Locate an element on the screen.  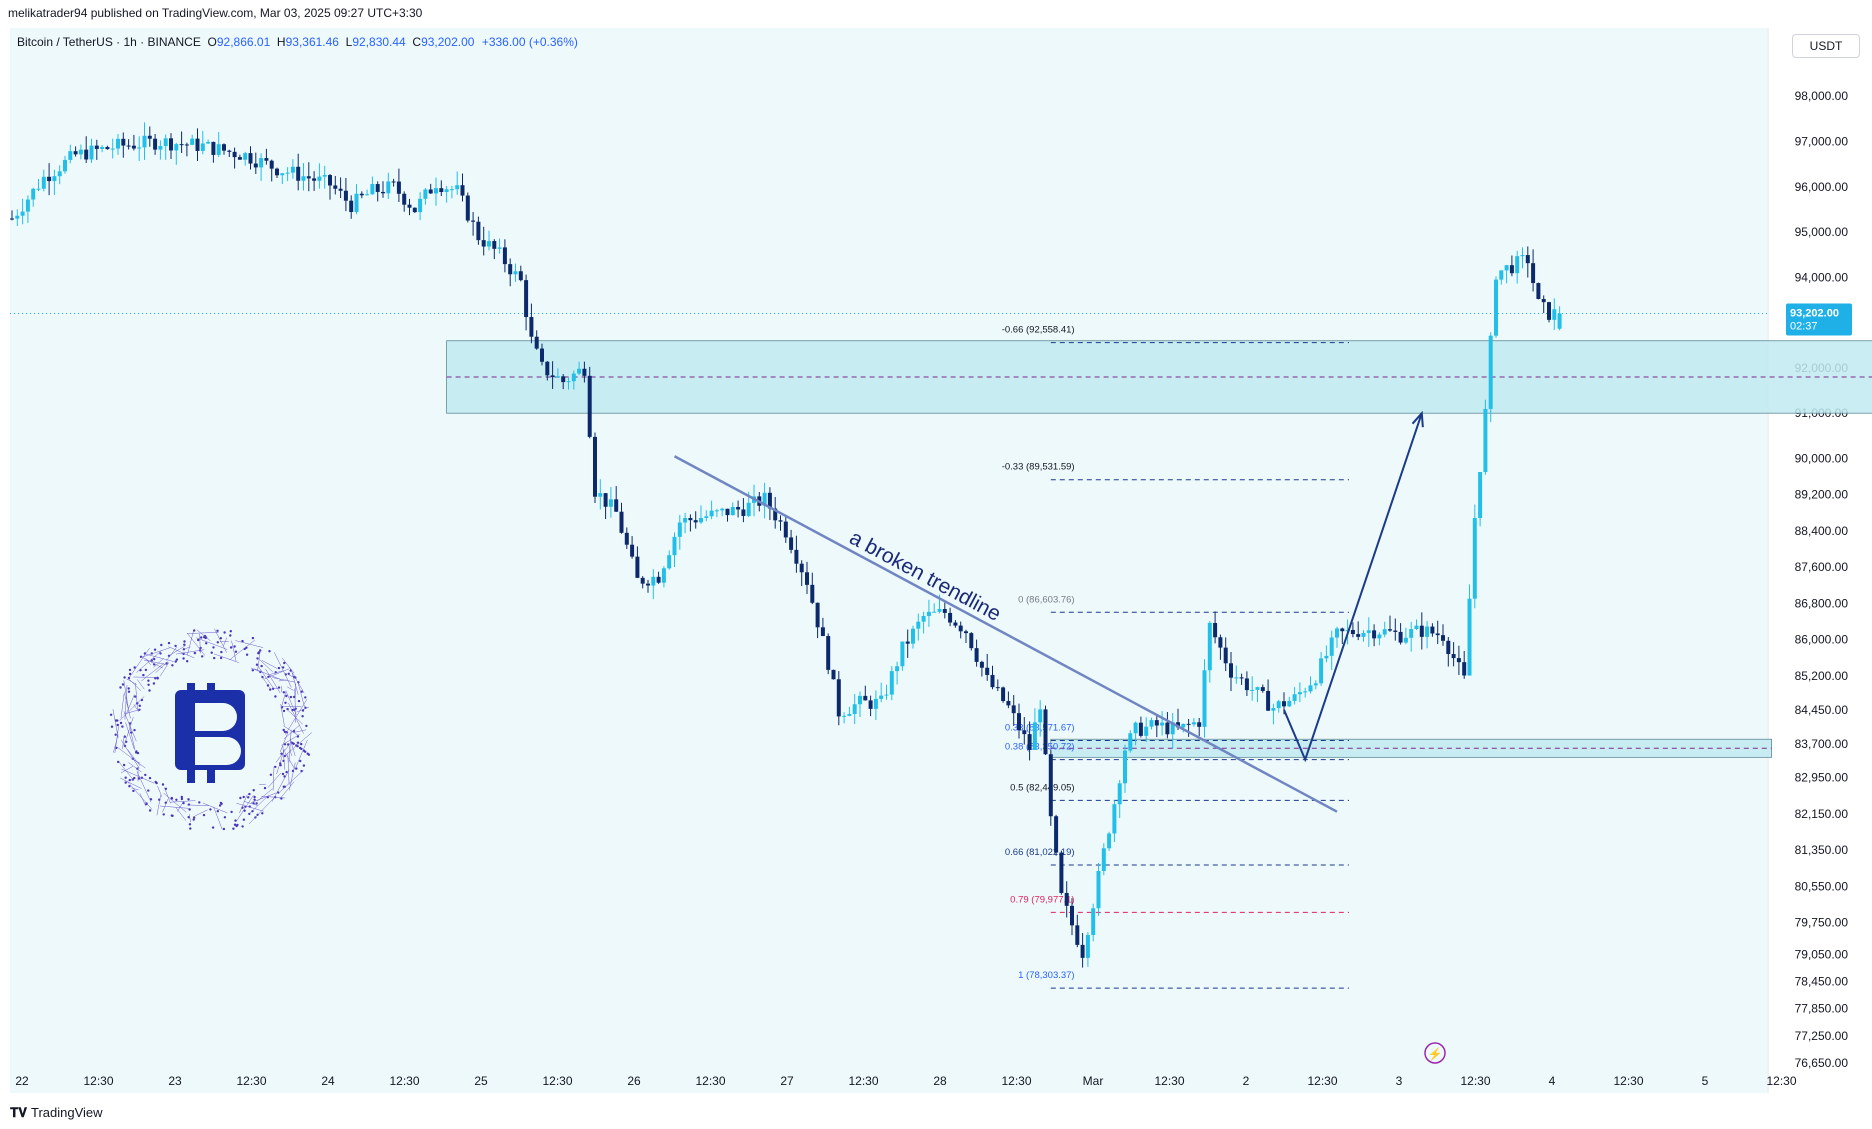
y-tick-label: 86,800.00 is located at coordinates (1822, 603).